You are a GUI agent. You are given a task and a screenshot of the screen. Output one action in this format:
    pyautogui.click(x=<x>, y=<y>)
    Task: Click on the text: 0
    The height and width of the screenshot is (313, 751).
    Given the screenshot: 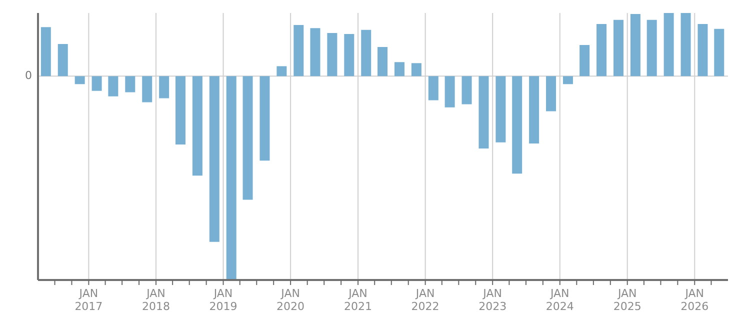 What is the action you would take?
    pyautogui.click(x=28, y=76)
    